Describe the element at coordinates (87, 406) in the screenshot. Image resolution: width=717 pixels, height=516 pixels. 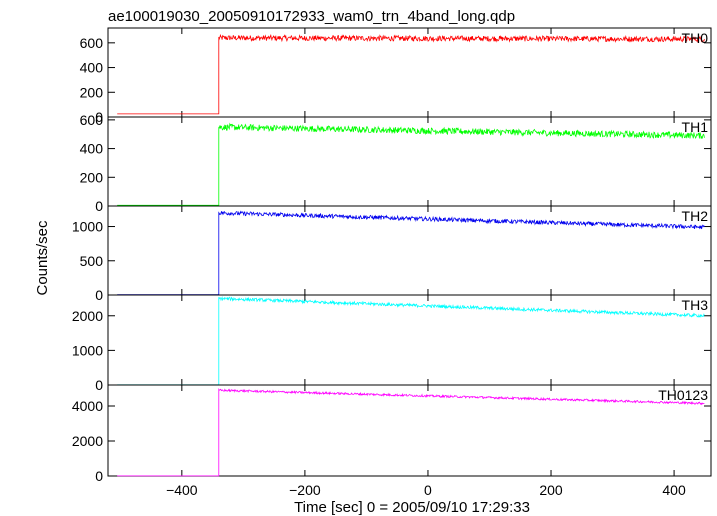
I see `y-tick-label: 4000` at that location.